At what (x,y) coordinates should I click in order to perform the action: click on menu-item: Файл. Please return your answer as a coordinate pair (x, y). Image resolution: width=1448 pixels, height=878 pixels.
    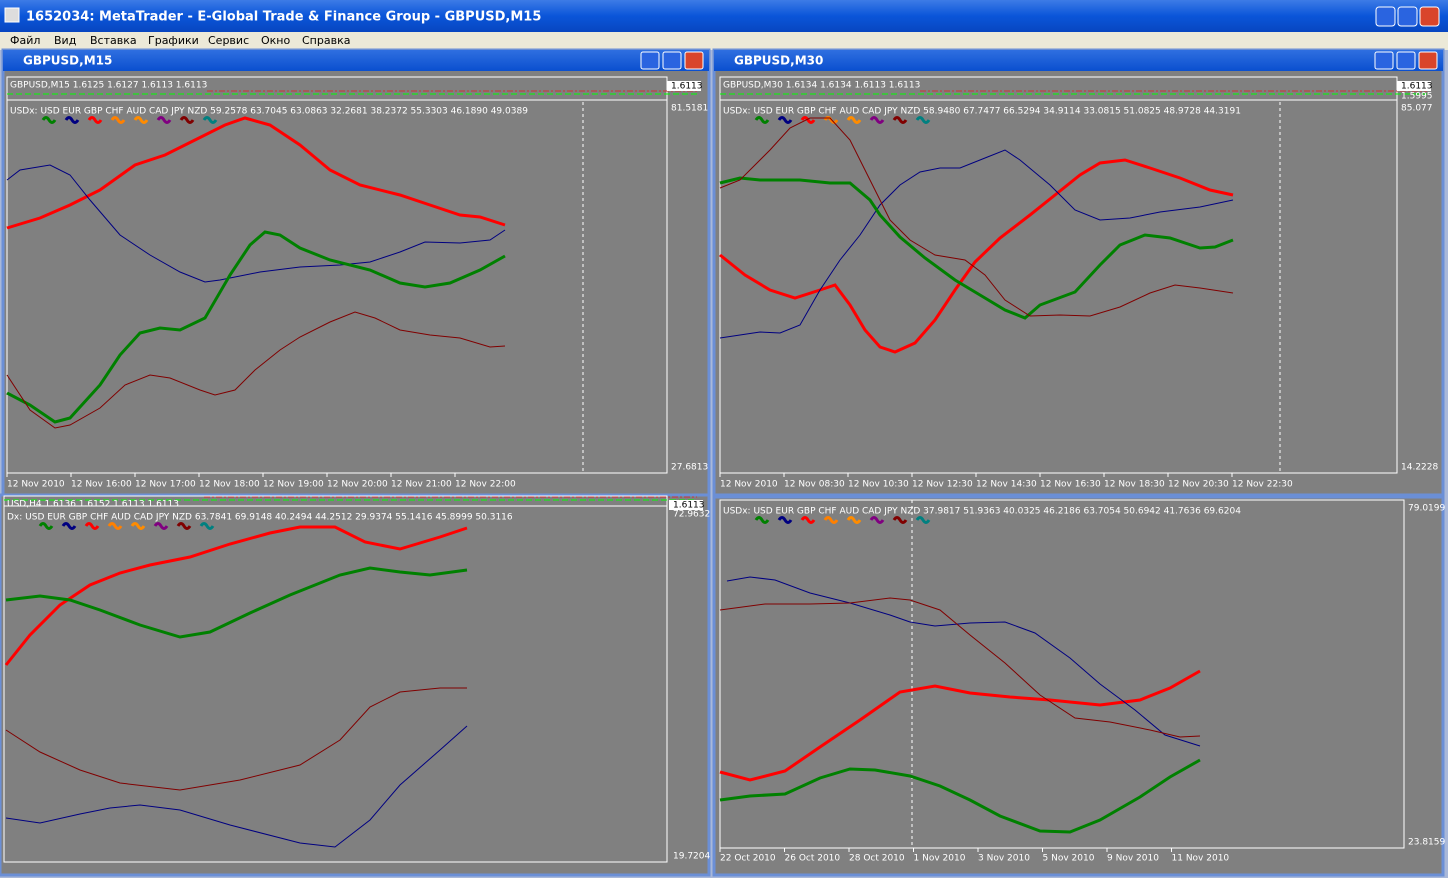
    Looking at the image, I should click on (25, 40).